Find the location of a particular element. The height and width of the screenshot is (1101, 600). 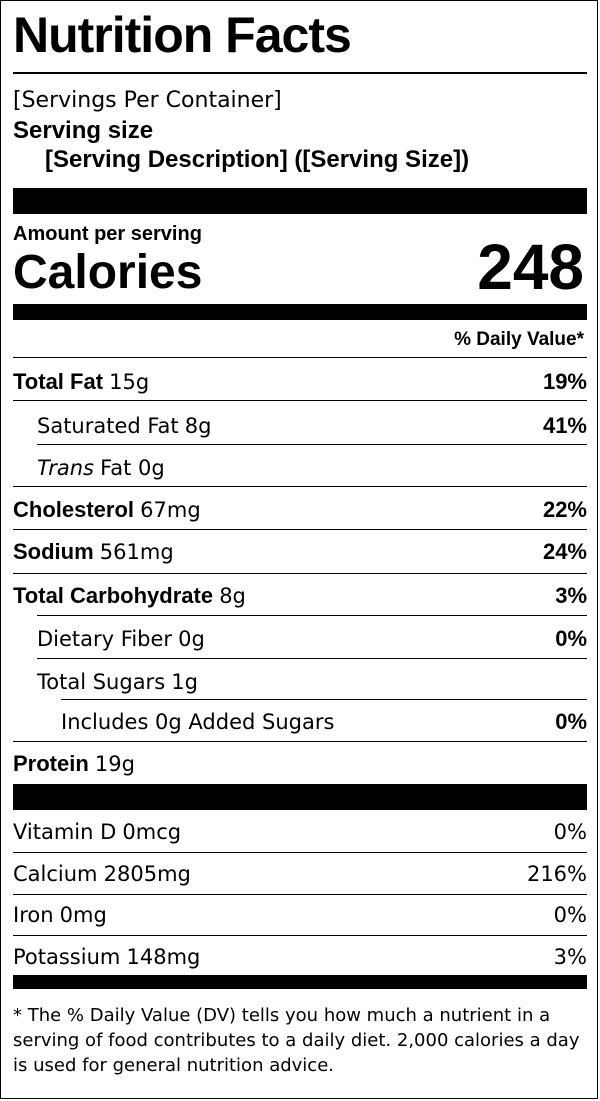

nutrient-amount: Fat 0g is located at coordinates (132, 468).